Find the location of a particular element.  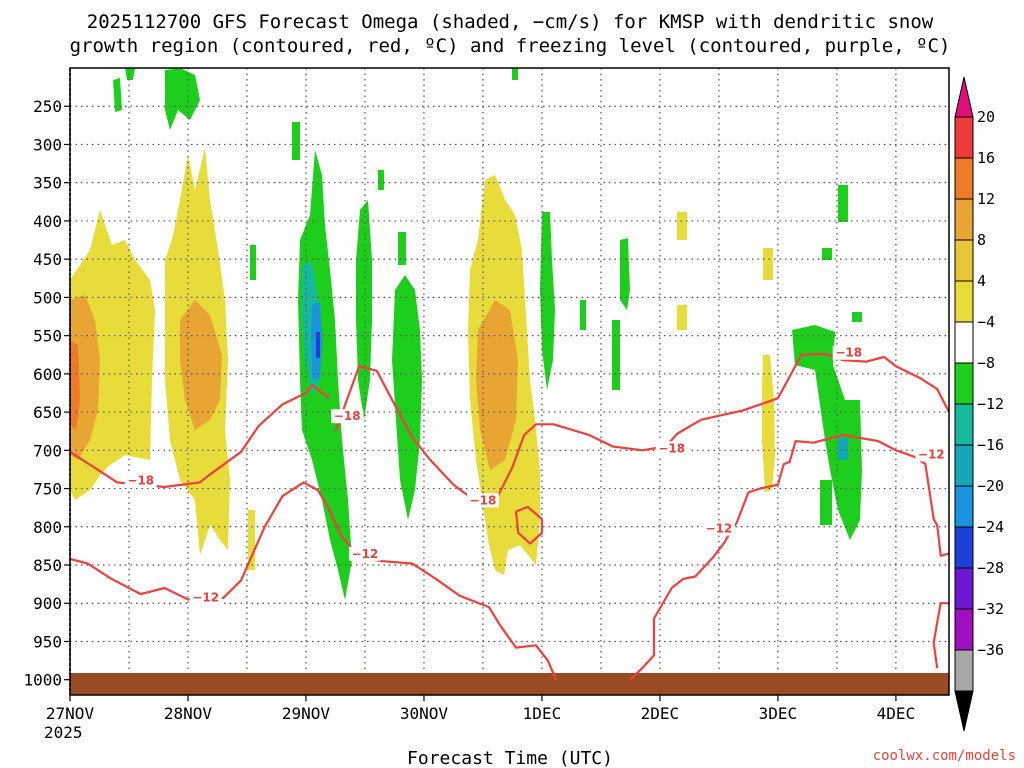

y-tick-label: 350 is located at coordinates (47, 183).